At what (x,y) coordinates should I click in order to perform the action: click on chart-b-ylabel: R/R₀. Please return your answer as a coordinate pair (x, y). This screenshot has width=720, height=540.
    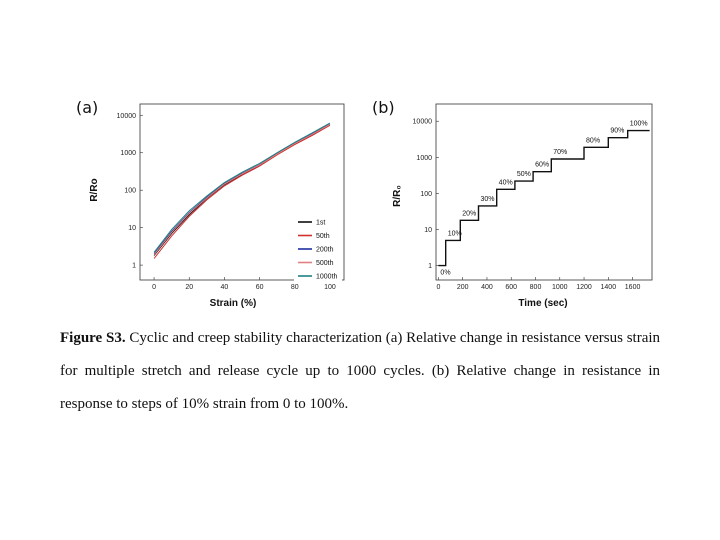
    Looking at the image, I should click on (397, 196).